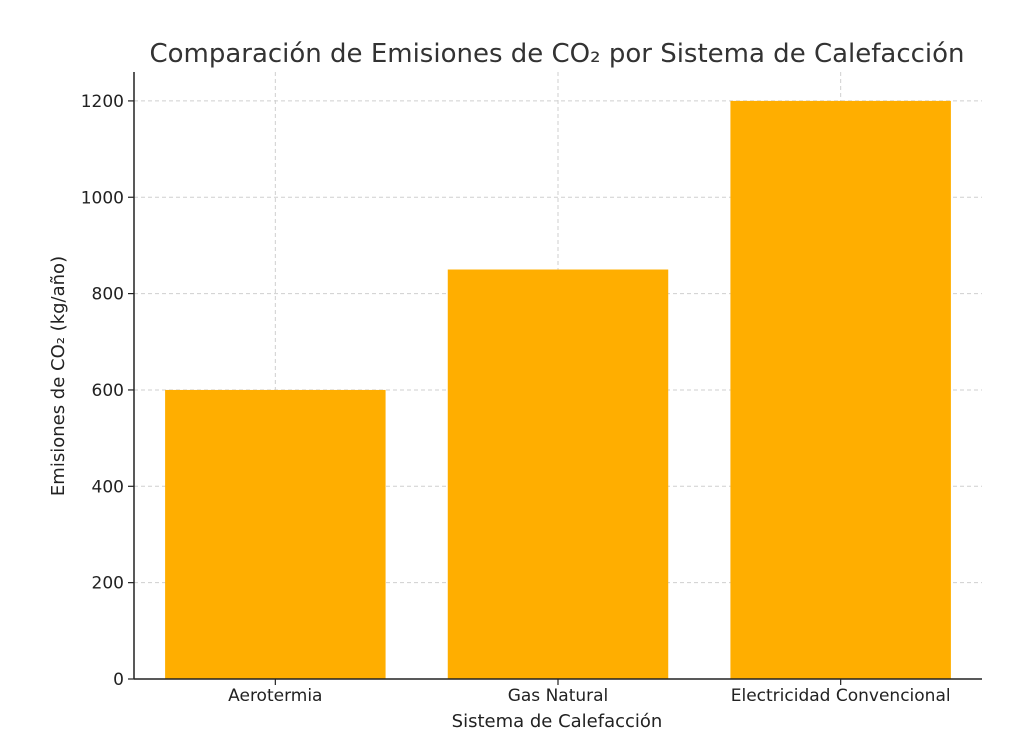 The height and width of the screenshot is (744, 1024). What do you see at coordinates (102, 102) in the screenshot?
I see `y-tick-label: 1200` at bounding box center [102, 102].